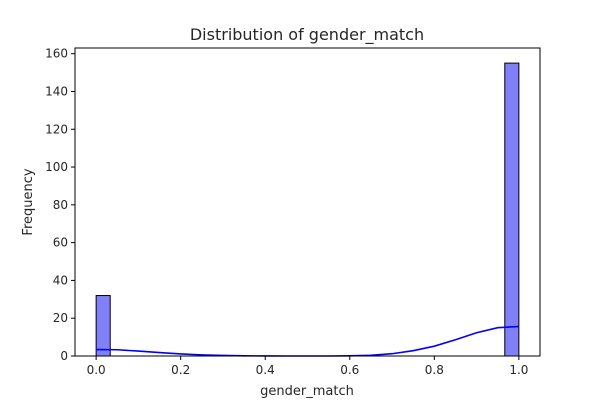 This screenshot has height=400, width=600. I want to click on x-axis-ticks: 0.0 0.2 0.4 0.6 0.8 1.0, so click(307, 366).